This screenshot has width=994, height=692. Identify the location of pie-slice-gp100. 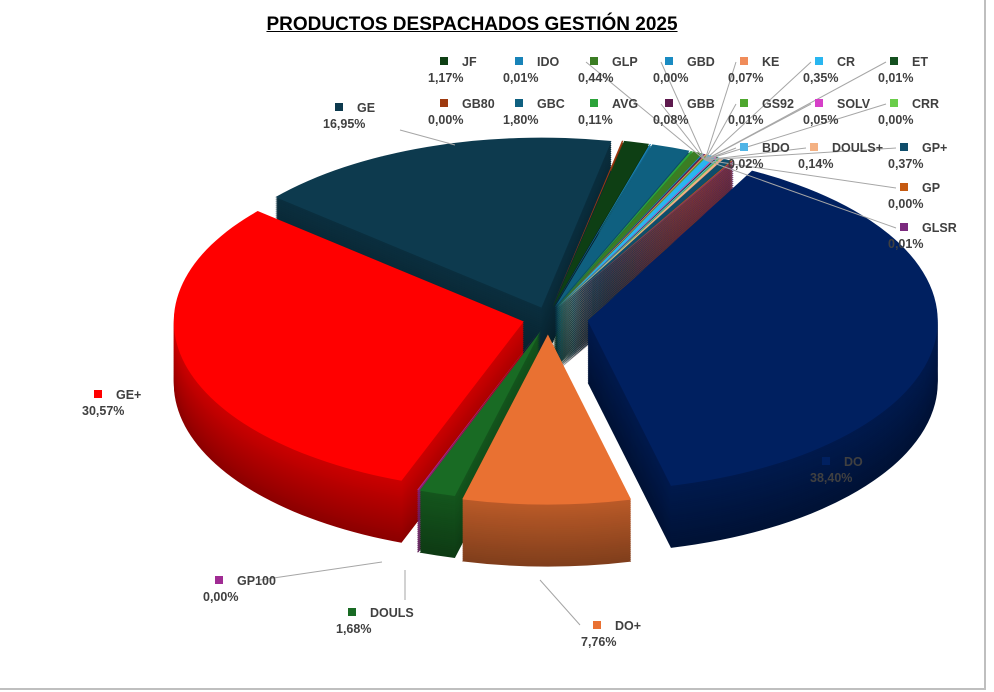
(478, 410).